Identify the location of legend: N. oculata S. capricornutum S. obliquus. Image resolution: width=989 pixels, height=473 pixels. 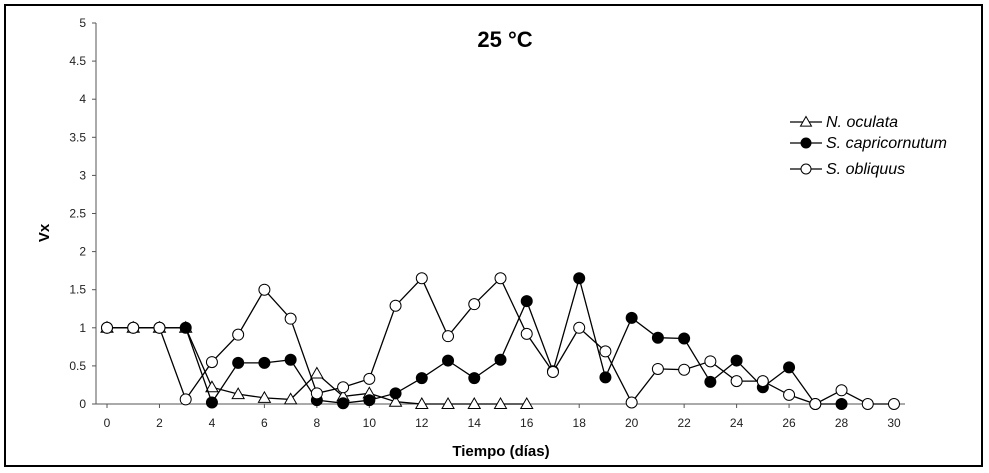
(868, 146).